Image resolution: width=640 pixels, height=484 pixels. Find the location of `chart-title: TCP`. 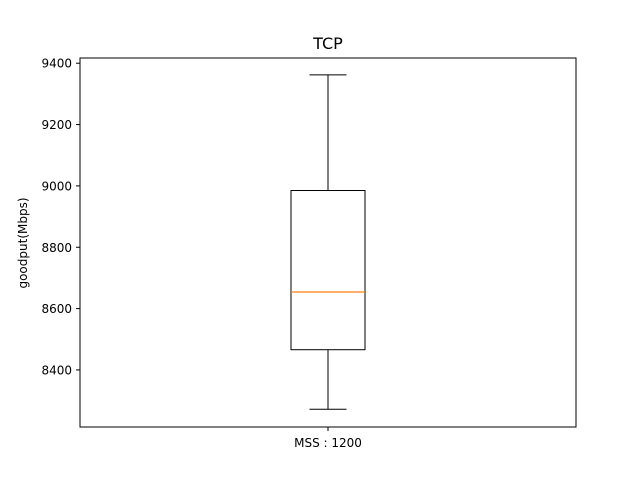

chart-title: TCP is located at coordinates (327, 43).